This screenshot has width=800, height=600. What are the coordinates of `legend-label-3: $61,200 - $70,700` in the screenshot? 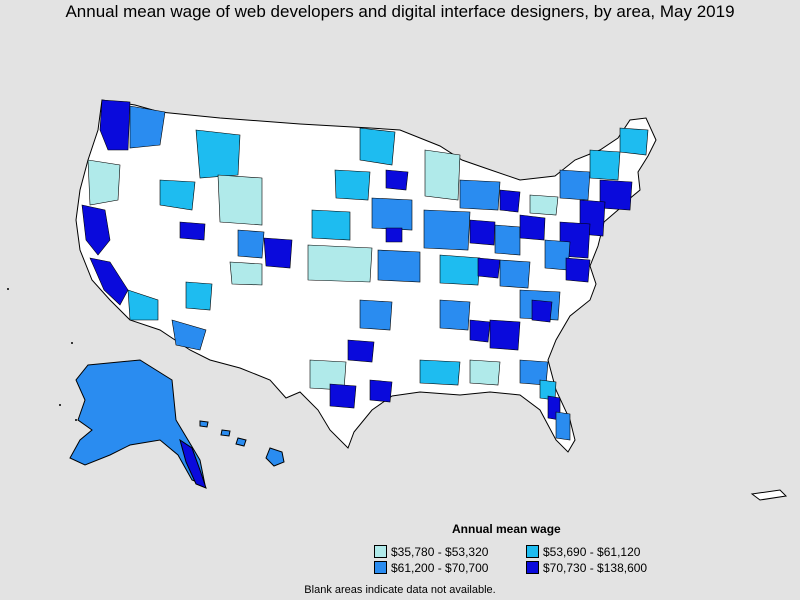 It's located at (440, 568).